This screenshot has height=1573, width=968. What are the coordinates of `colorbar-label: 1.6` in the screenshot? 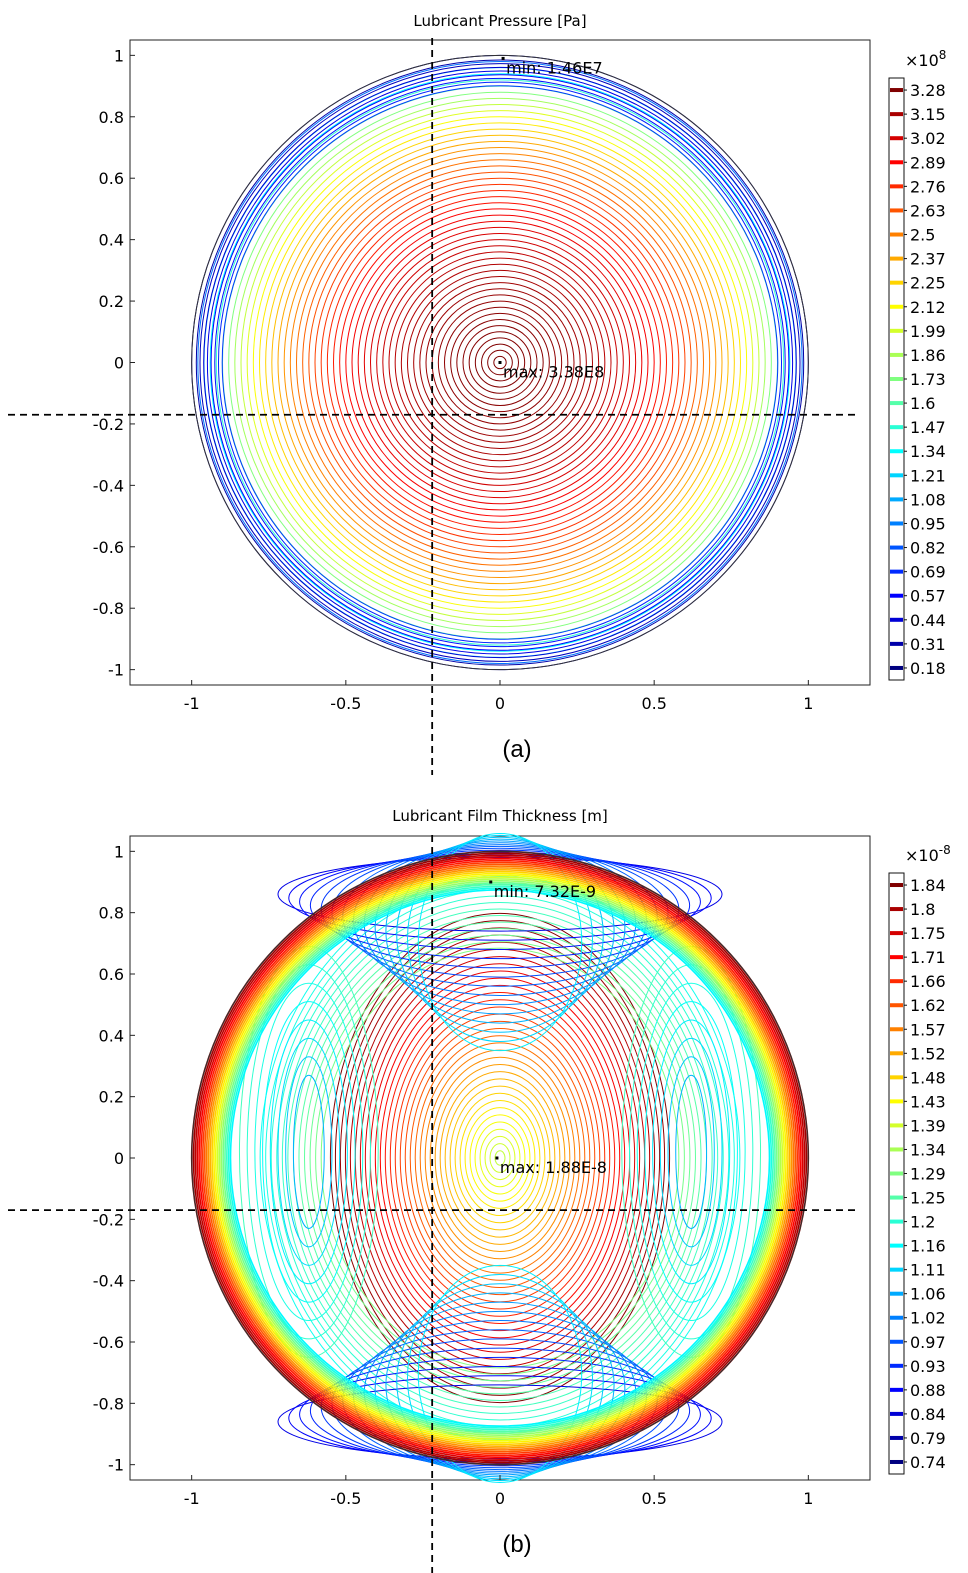 It's located at (922, 403).